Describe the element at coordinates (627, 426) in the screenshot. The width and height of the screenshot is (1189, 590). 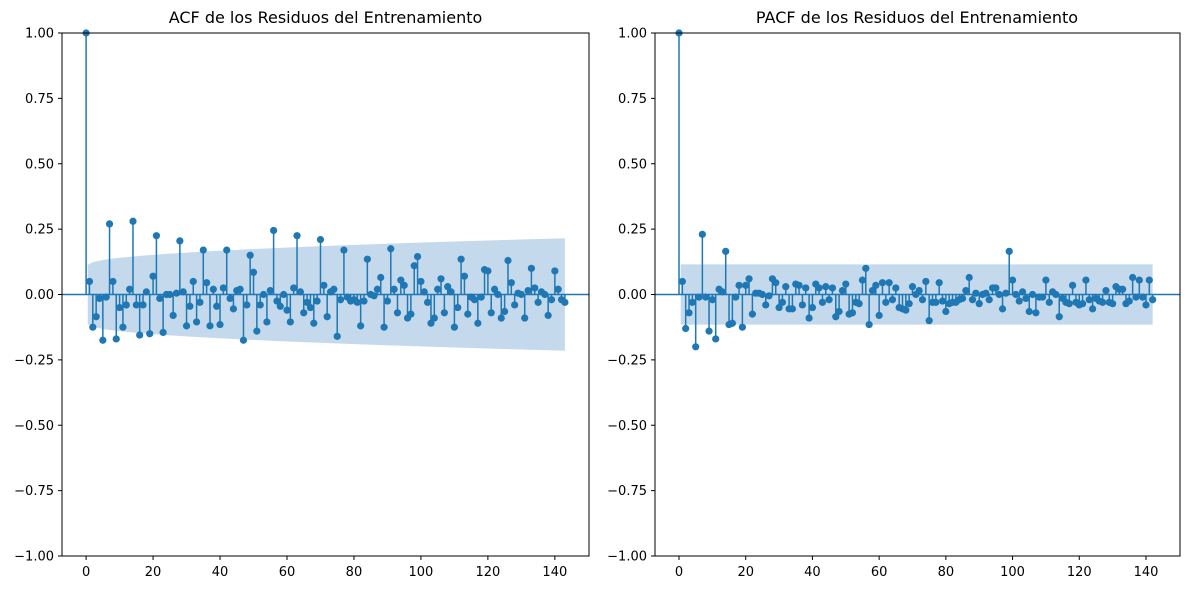
I see `pacf-y-tick-label: −0.50` at that location.